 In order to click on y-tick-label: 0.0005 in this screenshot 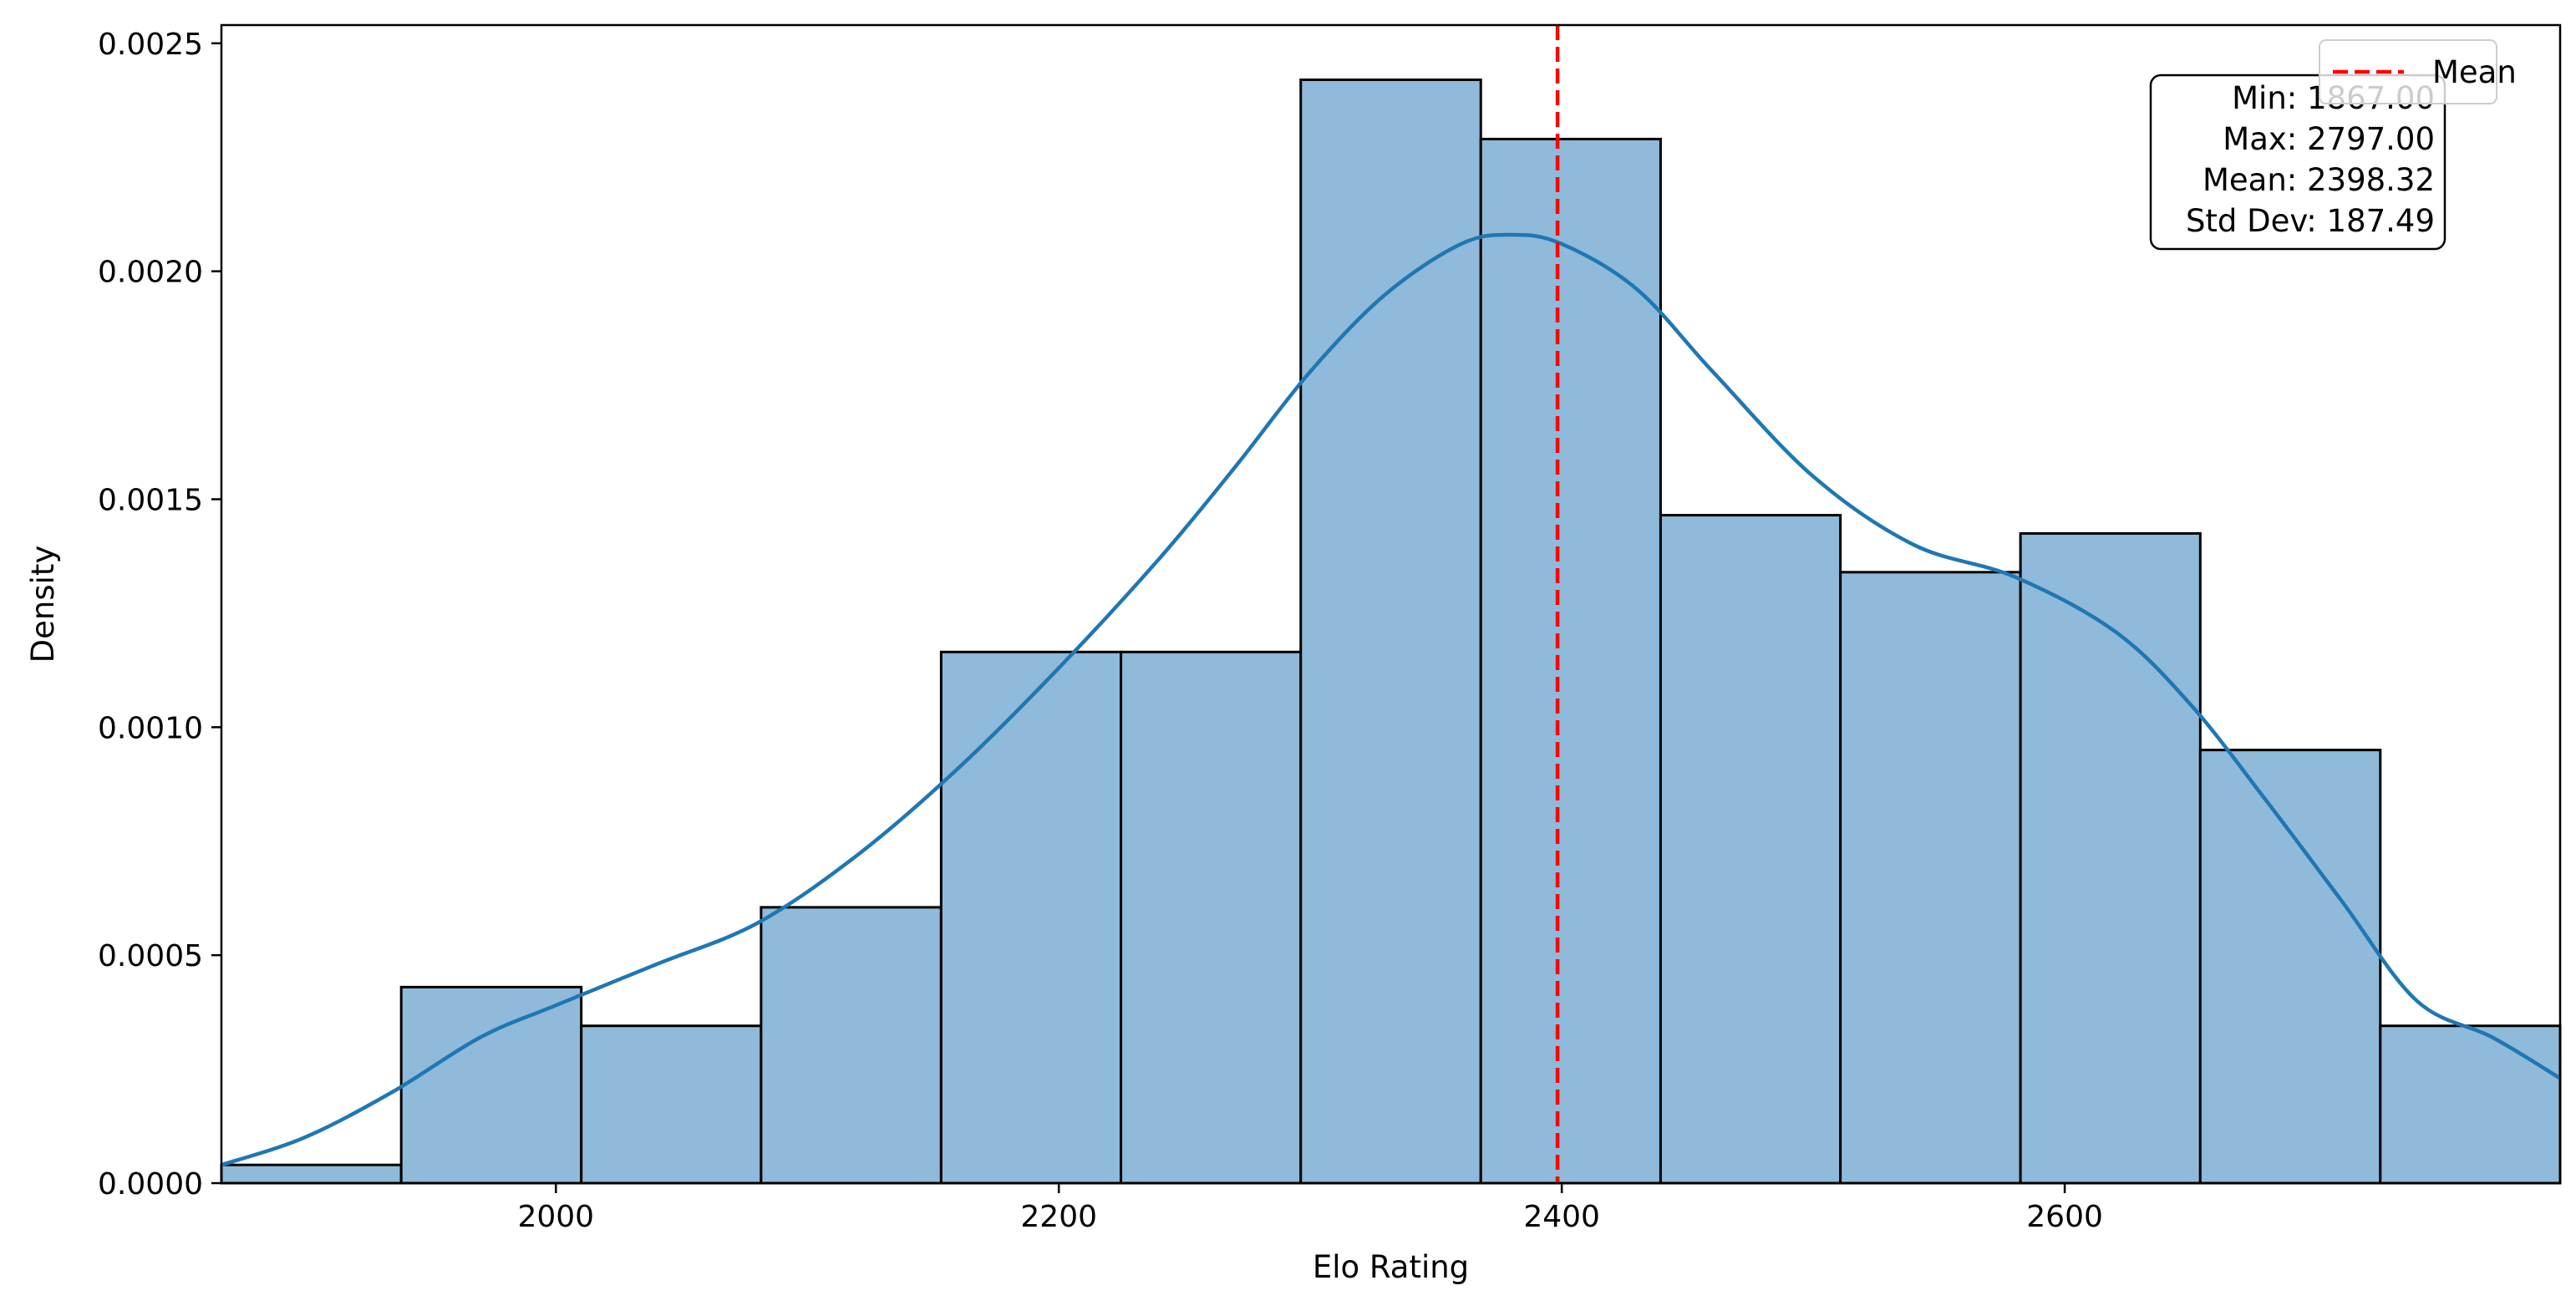, I will do `click(150, 956)`.